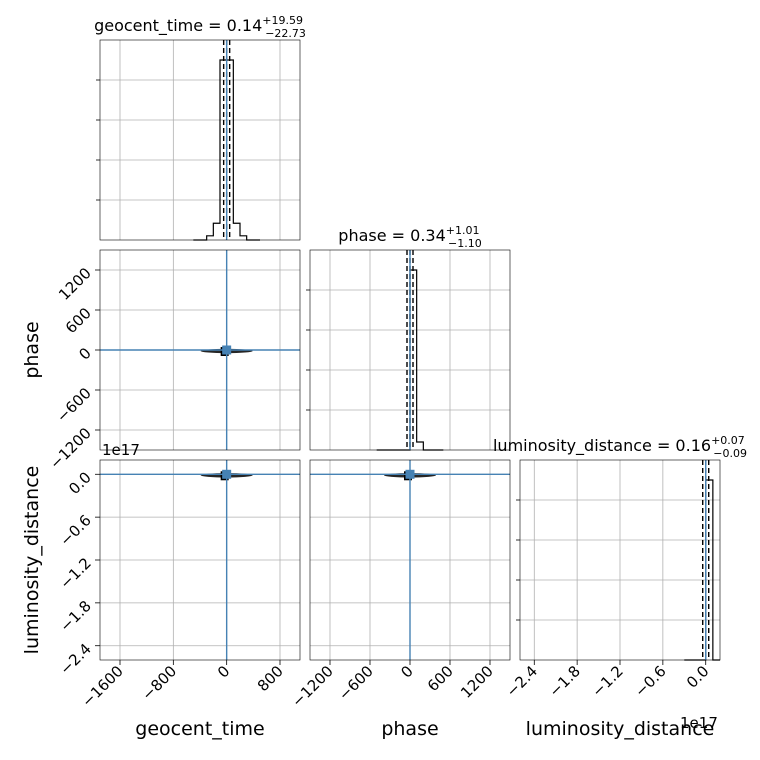 The height and width of the screenshot is (760, 760). I want to click on xtick-label-luminosity_distance: −0.6, so click(650, 681).